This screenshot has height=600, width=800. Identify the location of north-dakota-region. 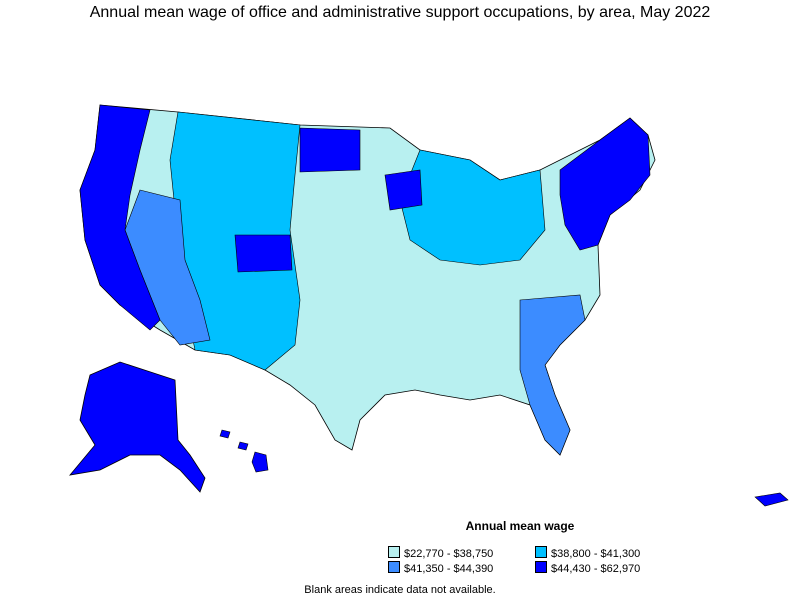
(330, 150).